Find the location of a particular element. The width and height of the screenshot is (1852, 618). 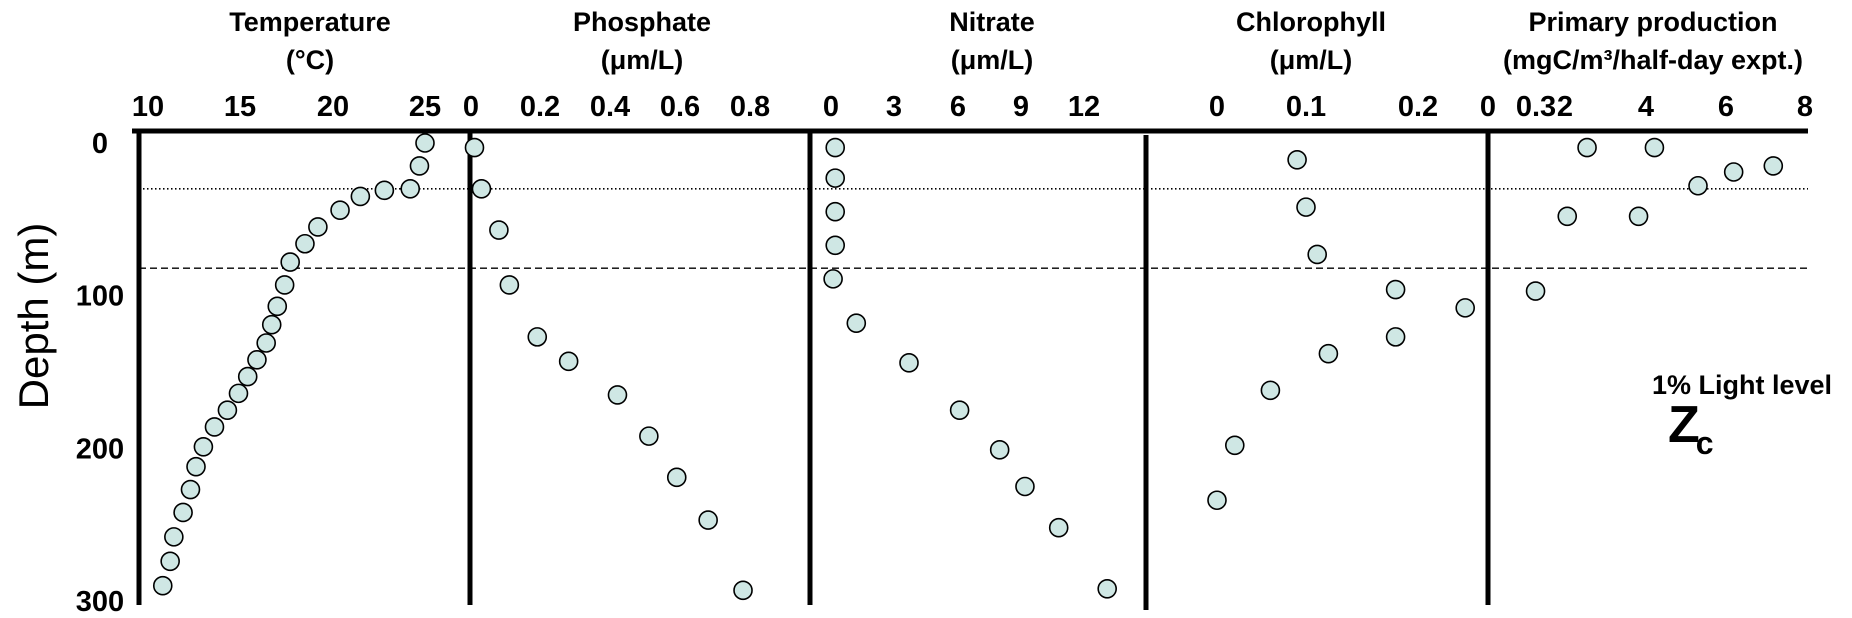

x-tick-label: 0.1 is located at coordinates (1306, 107).